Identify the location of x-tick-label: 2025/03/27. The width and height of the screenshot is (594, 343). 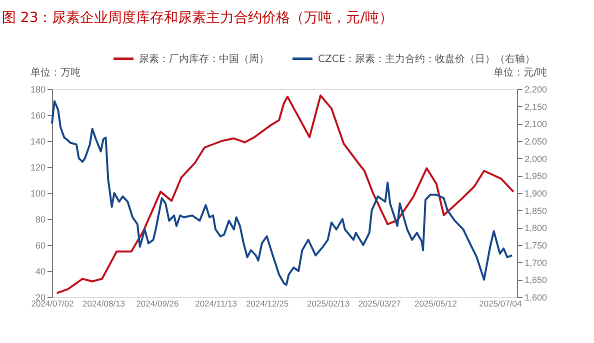
(380, 303).